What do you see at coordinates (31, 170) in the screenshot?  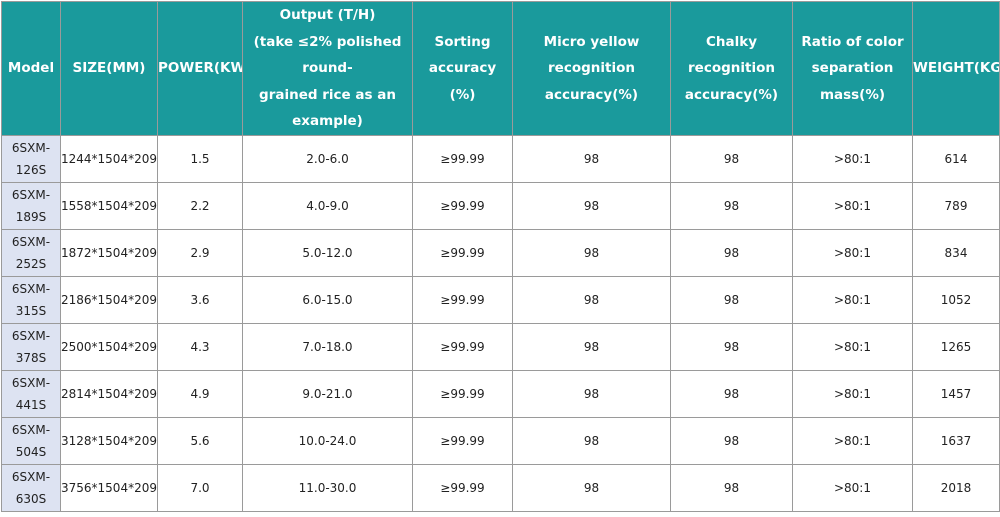 I see `model-line: 126S` at bounding box center [31, 170].